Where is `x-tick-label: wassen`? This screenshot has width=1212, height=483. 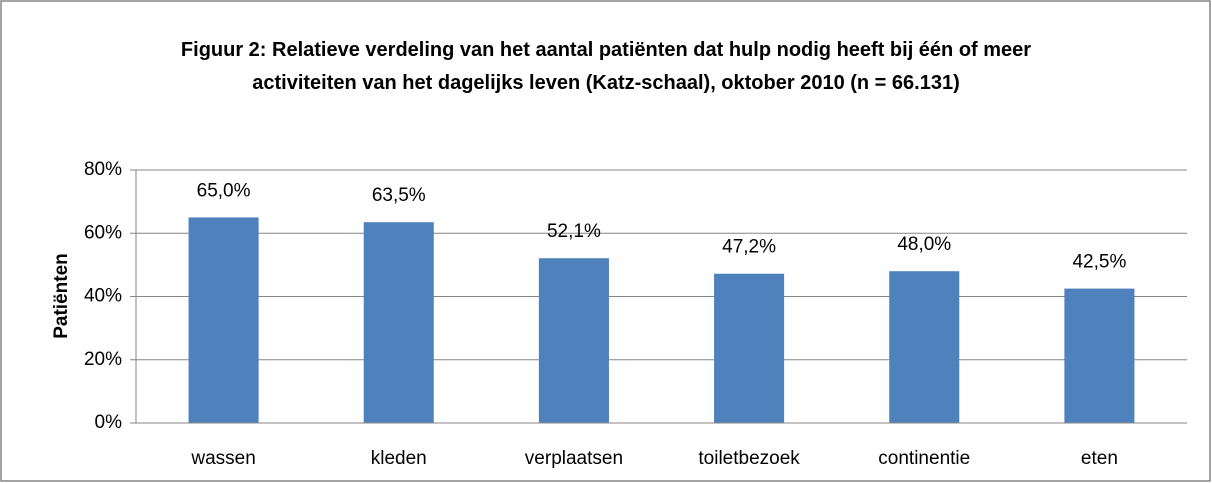
x-tick-label: wassen is located at coordinates (222, 458).